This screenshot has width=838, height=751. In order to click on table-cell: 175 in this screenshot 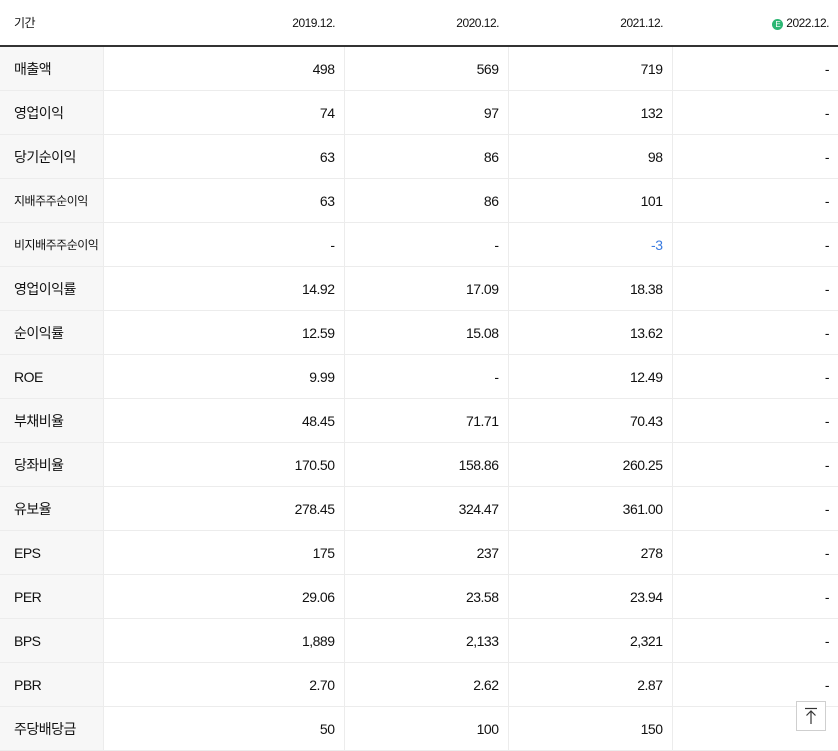, I will do `click(224, 552)`.